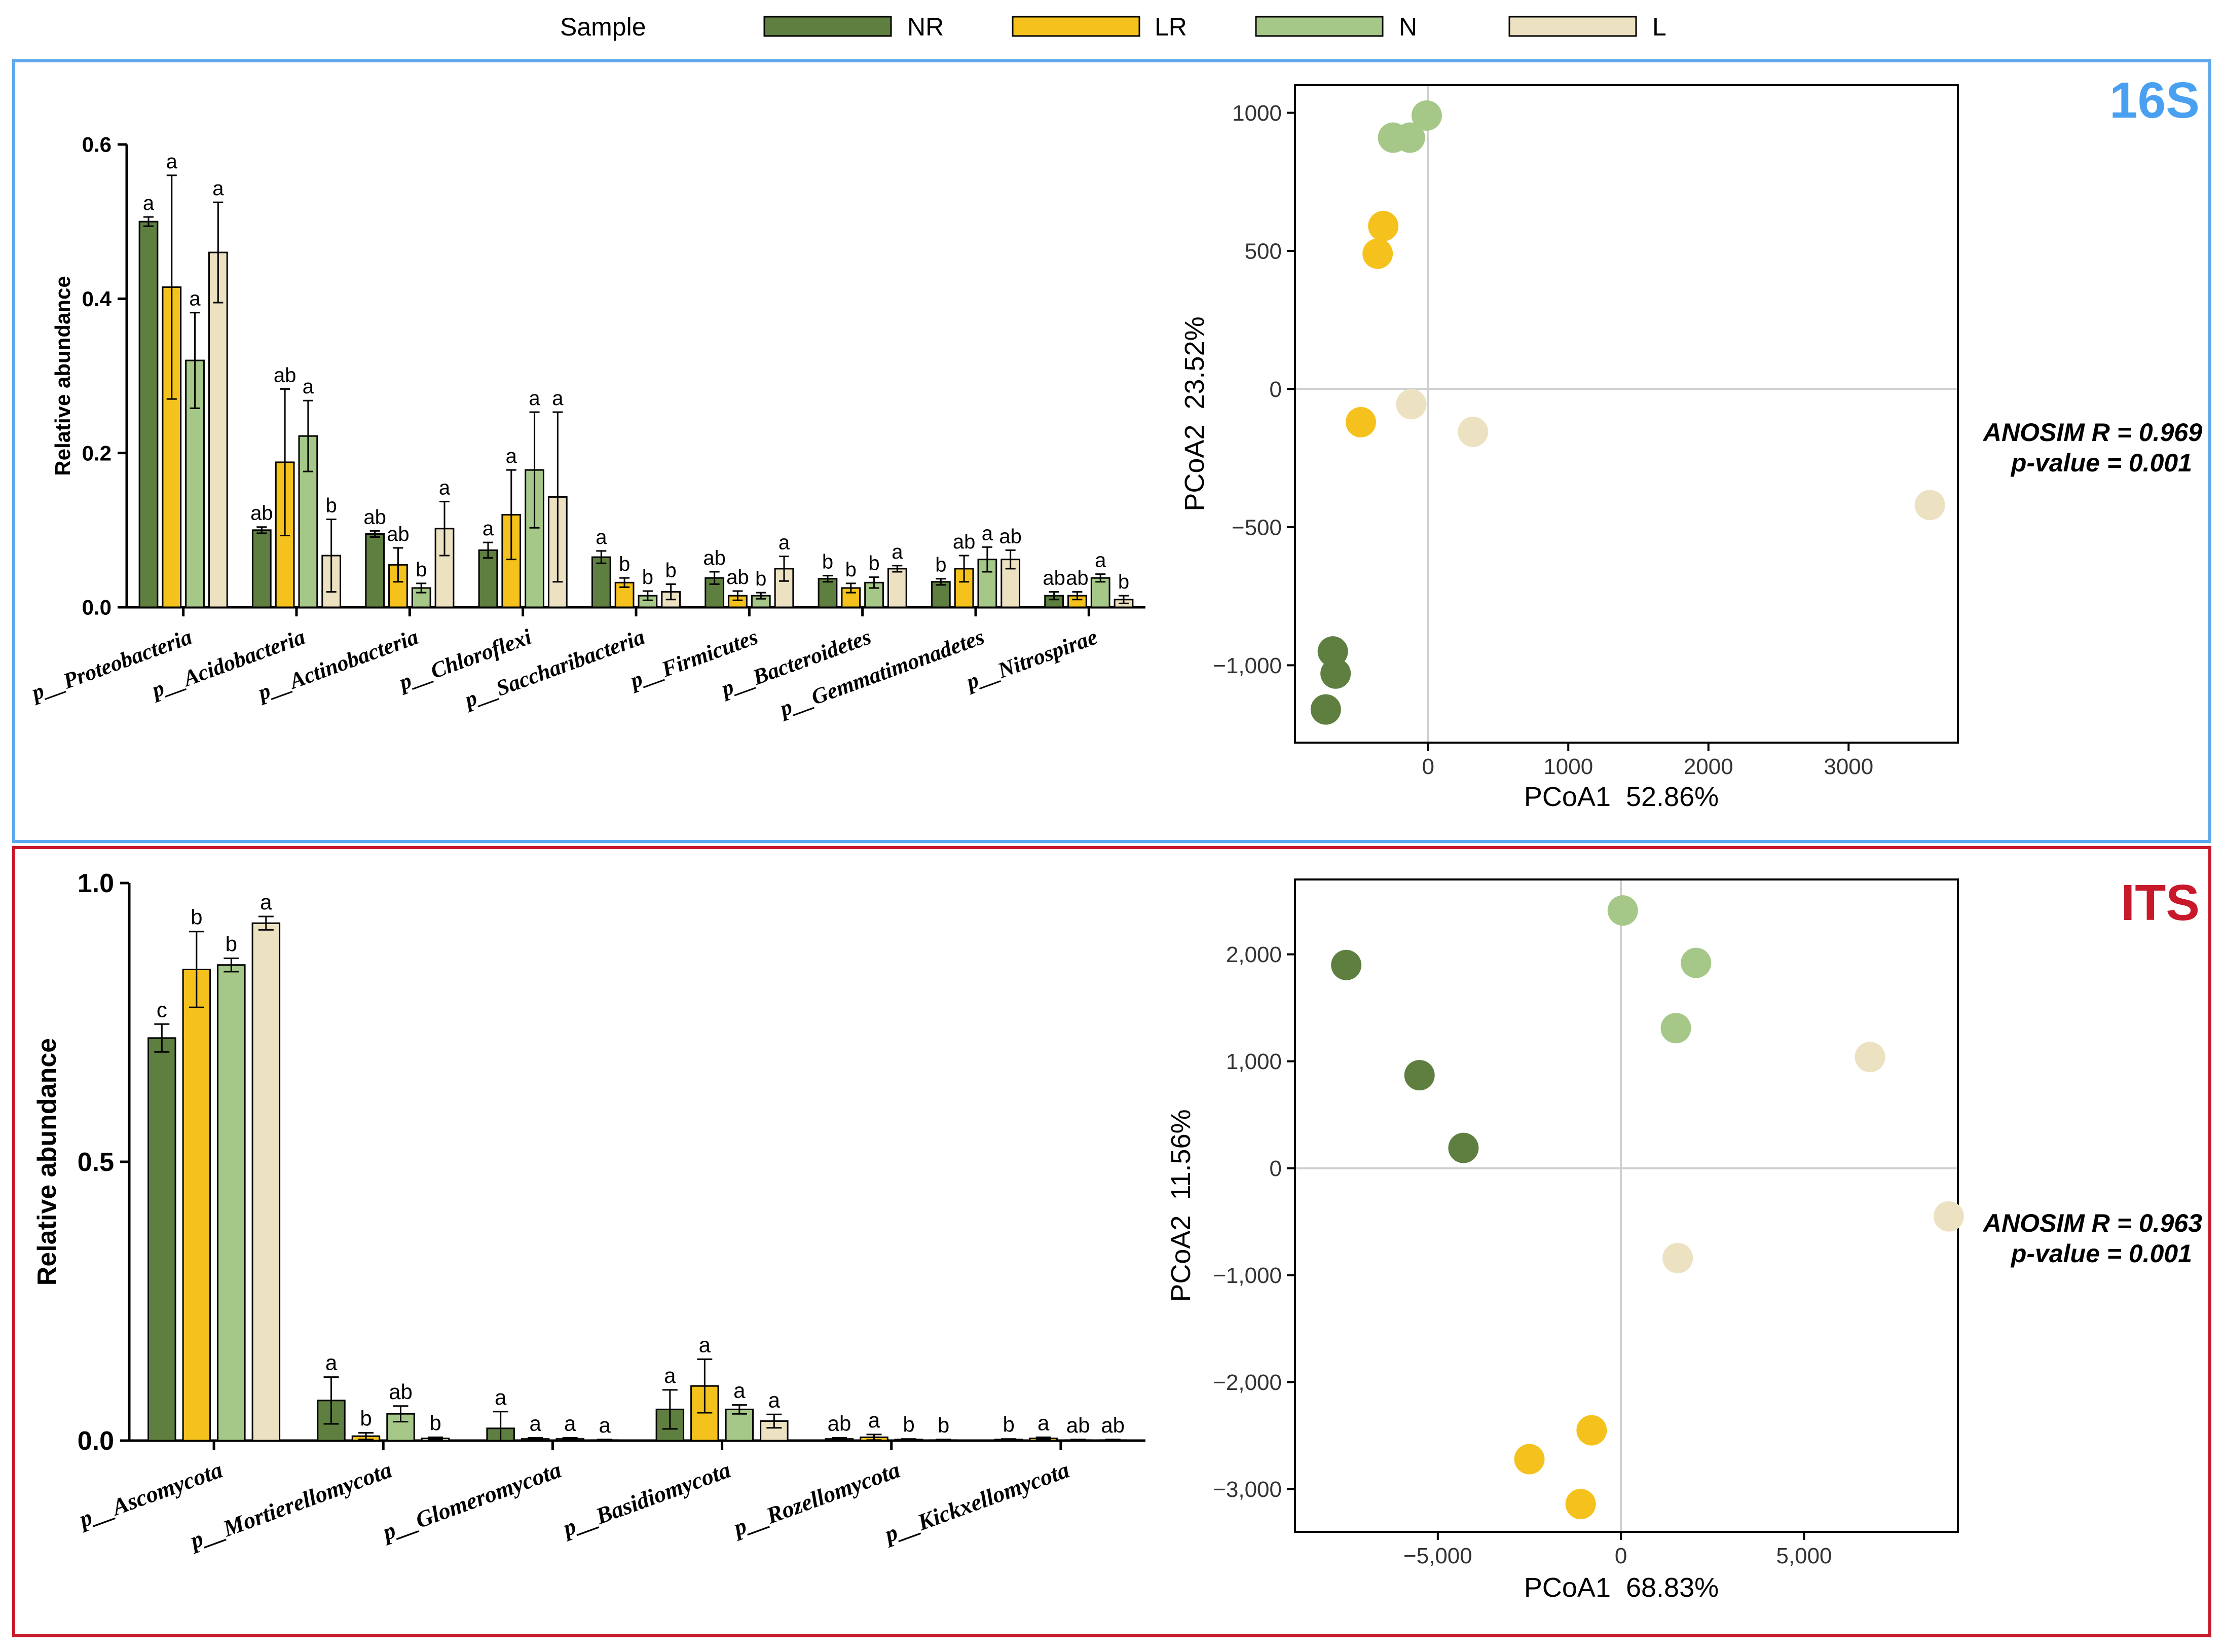 This screenshot has width=2224, height=1652. Describe the element at coordinates (1659, 27) in the screenshot. I see `legend-label-l: L` at that location.